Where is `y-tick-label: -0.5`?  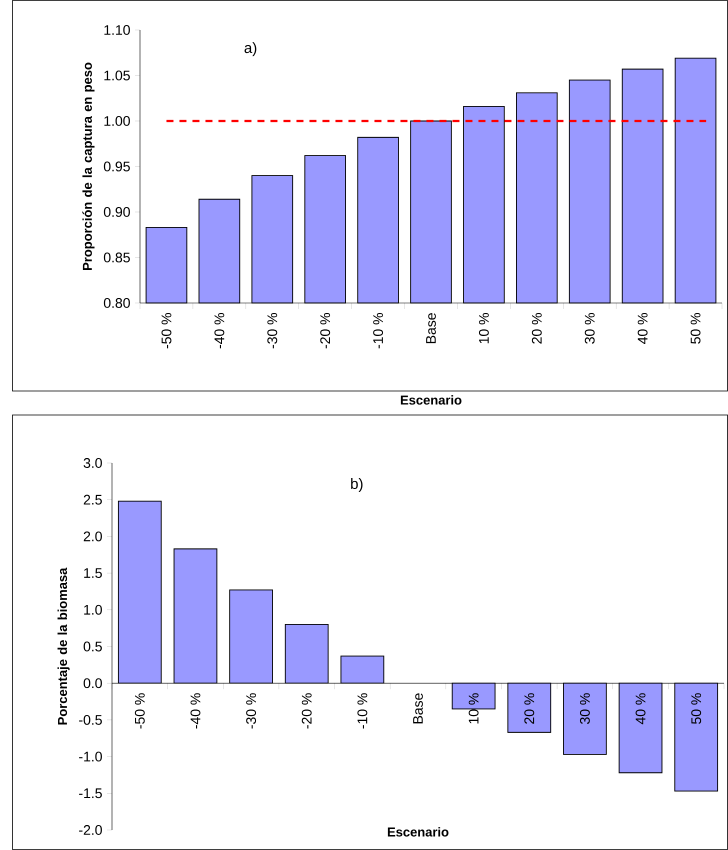
y-tick-label: -0.5 is located at coordinates (90, 719).